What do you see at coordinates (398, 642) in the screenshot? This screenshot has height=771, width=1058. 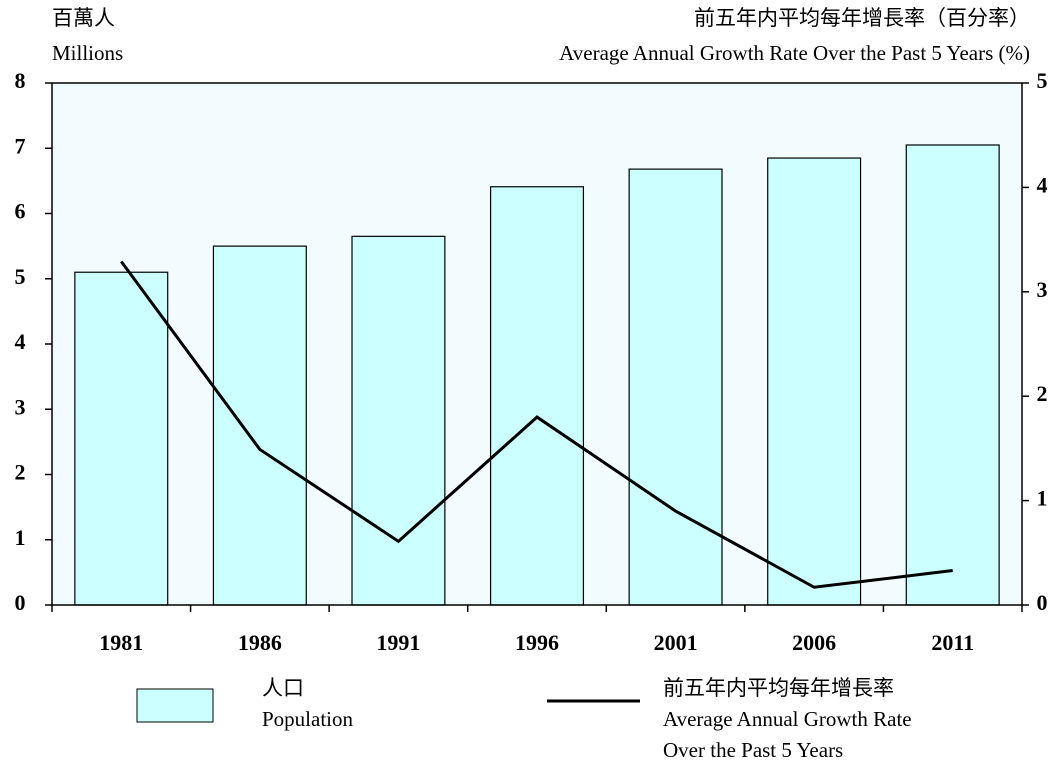 I see `x-tick-label: 1991` at bounding box center [398, 642].